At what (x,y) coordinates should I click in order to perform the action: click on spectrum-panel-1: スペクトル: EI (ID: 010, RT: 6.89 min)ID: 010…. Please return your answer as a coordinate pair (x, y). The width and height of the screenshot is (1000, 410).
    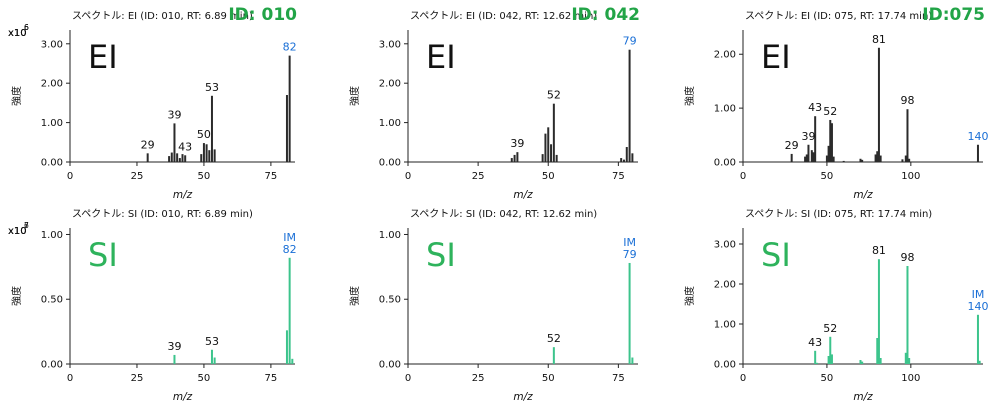
    Looking at the image, I should click on (152, 103).